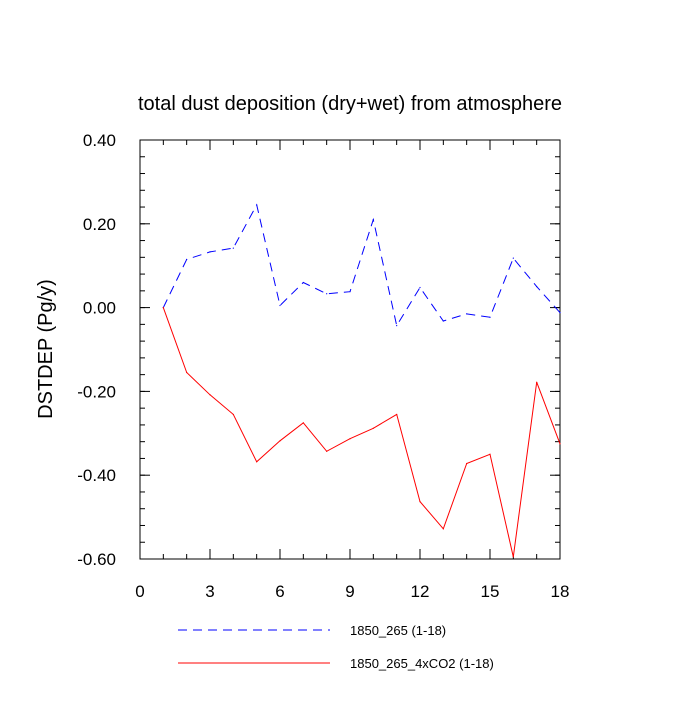 This screenshot has width=700, height=705. I want to click on y-tick-label: 0.20, so click(99, 224).